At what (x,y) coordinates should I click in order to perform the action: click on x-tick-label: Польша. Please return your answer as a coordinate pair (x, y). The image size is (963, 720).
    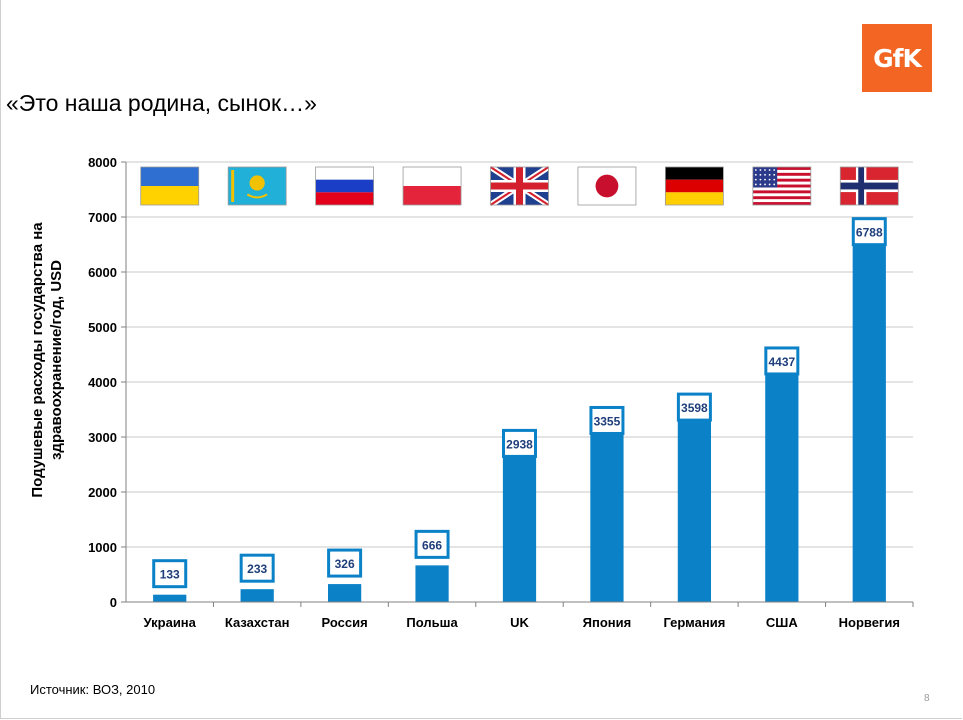
    Looking at the image, I should click on (432, 622).